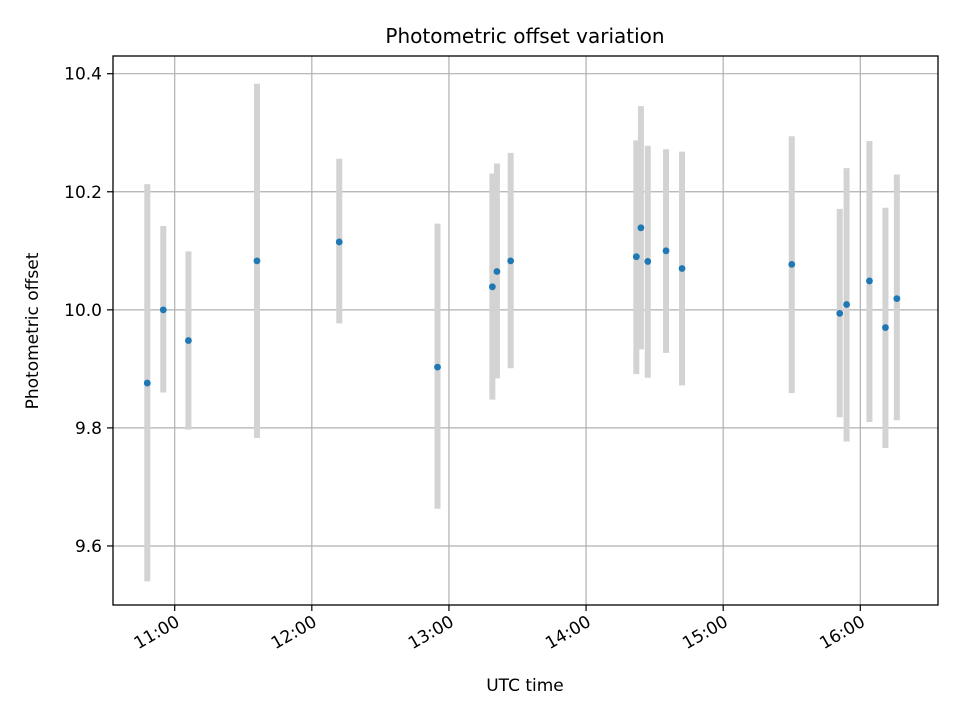 The width and height of the screenshot is (960, 720). Describe the element at coordinates (83, 75) in the screenshot. I see `y-tick-label: 10.4` at that location.